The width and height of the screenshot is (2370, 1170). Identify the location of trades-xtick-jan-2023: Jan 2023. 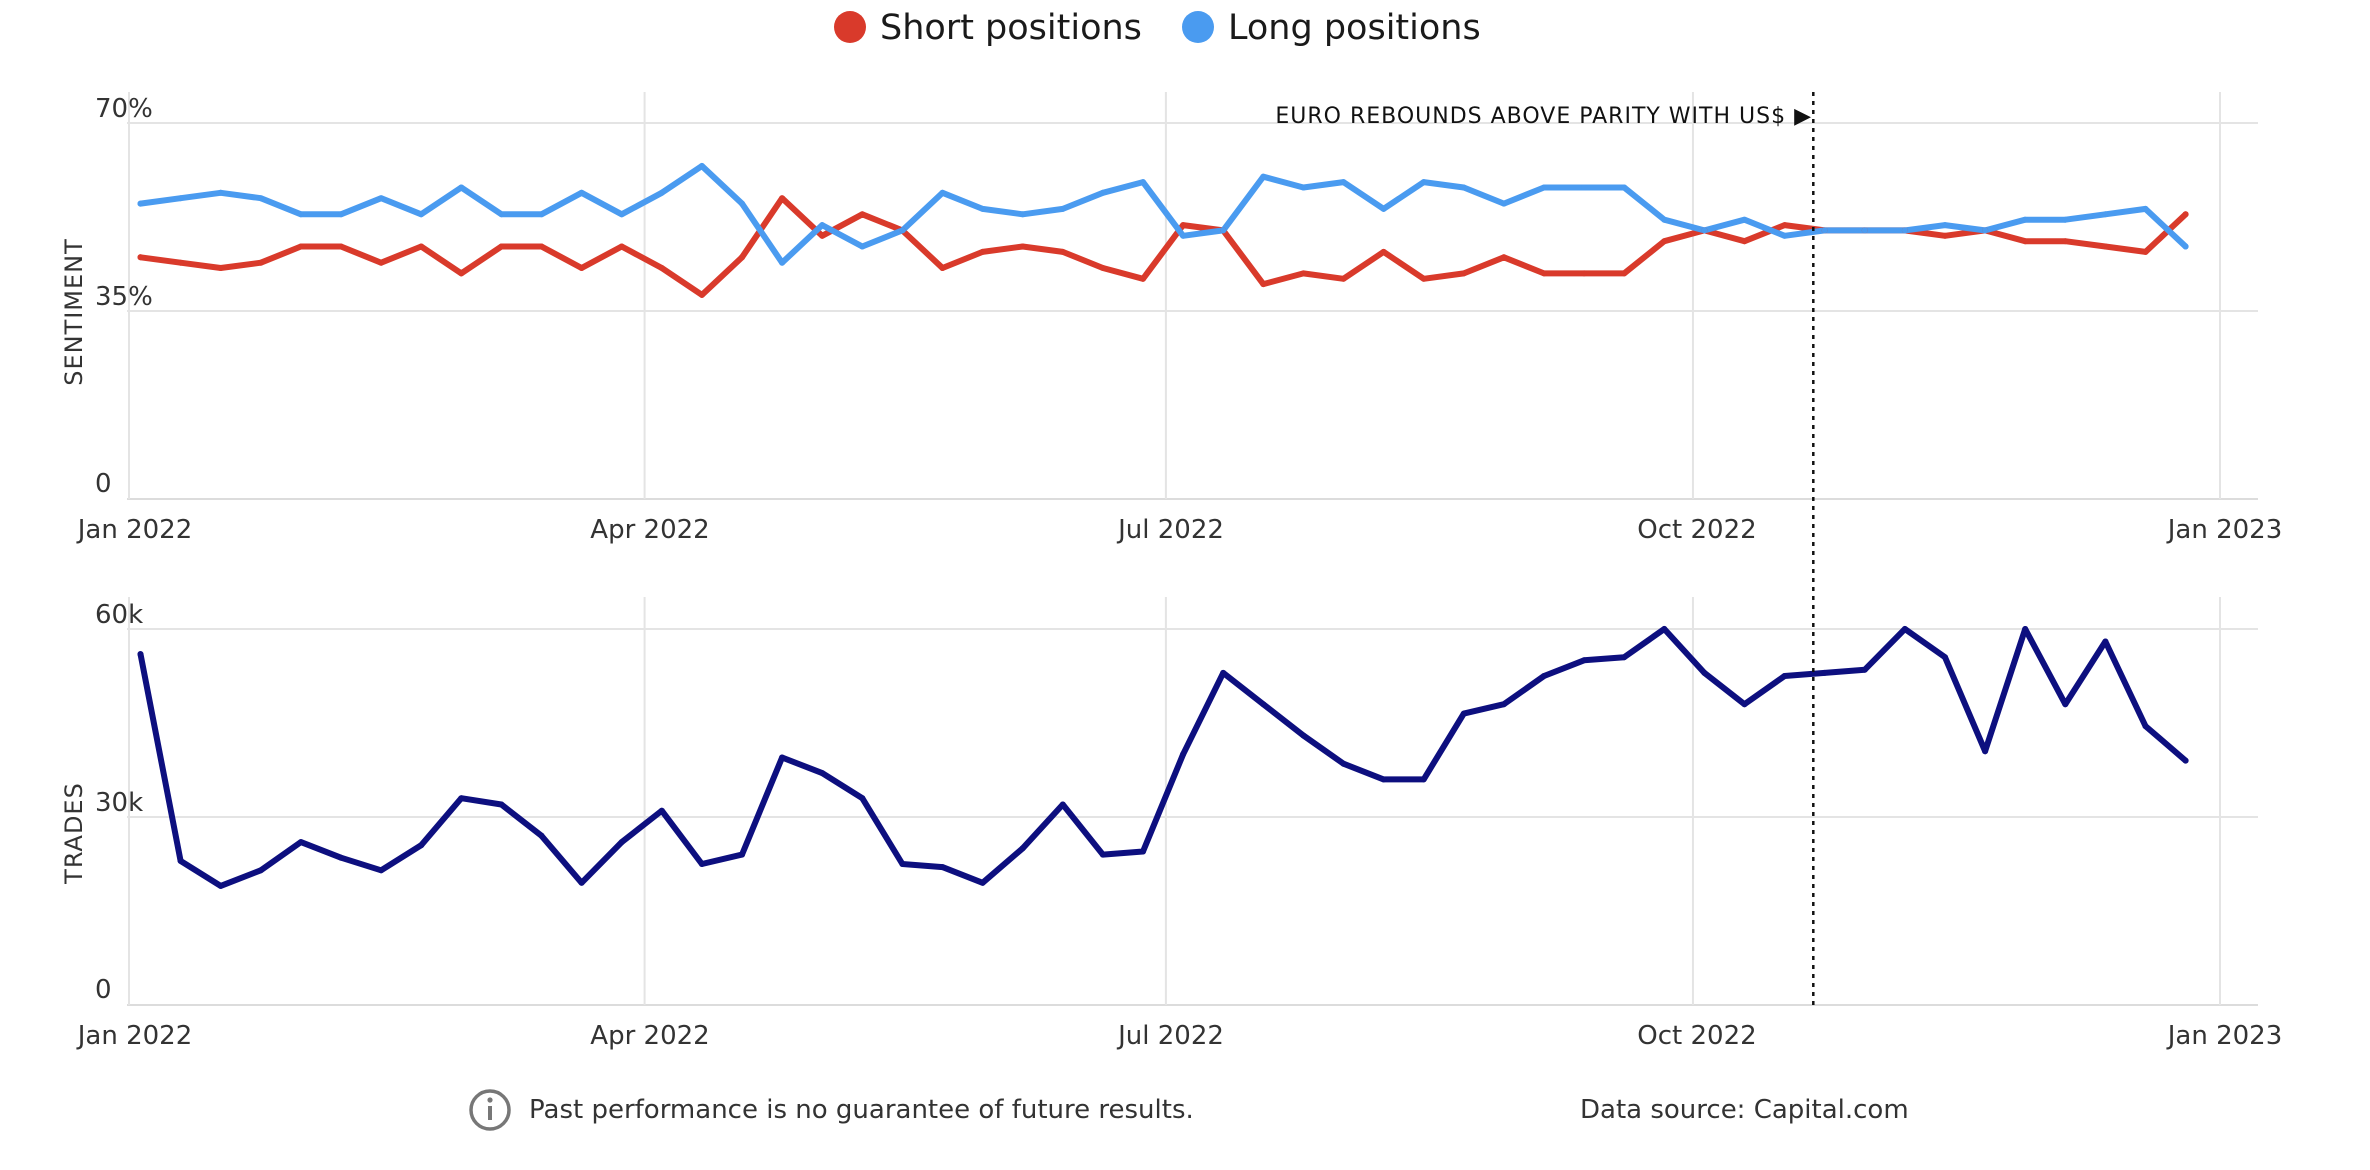
(2224, 1036).